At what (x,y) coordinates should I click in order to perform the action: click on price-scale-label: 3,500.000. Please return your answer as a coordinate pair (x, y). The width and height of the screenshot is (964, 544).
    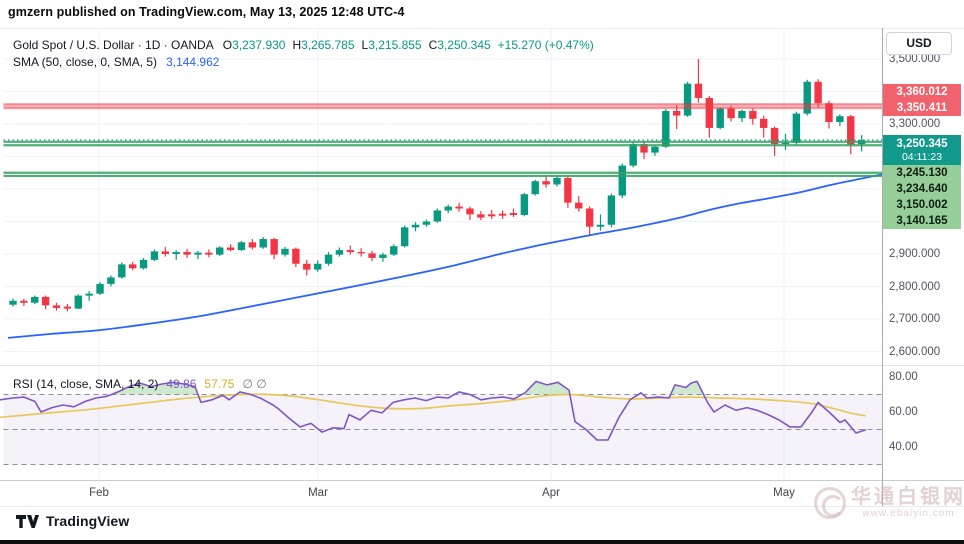
    Looking at the image, I should click on (915, 59).